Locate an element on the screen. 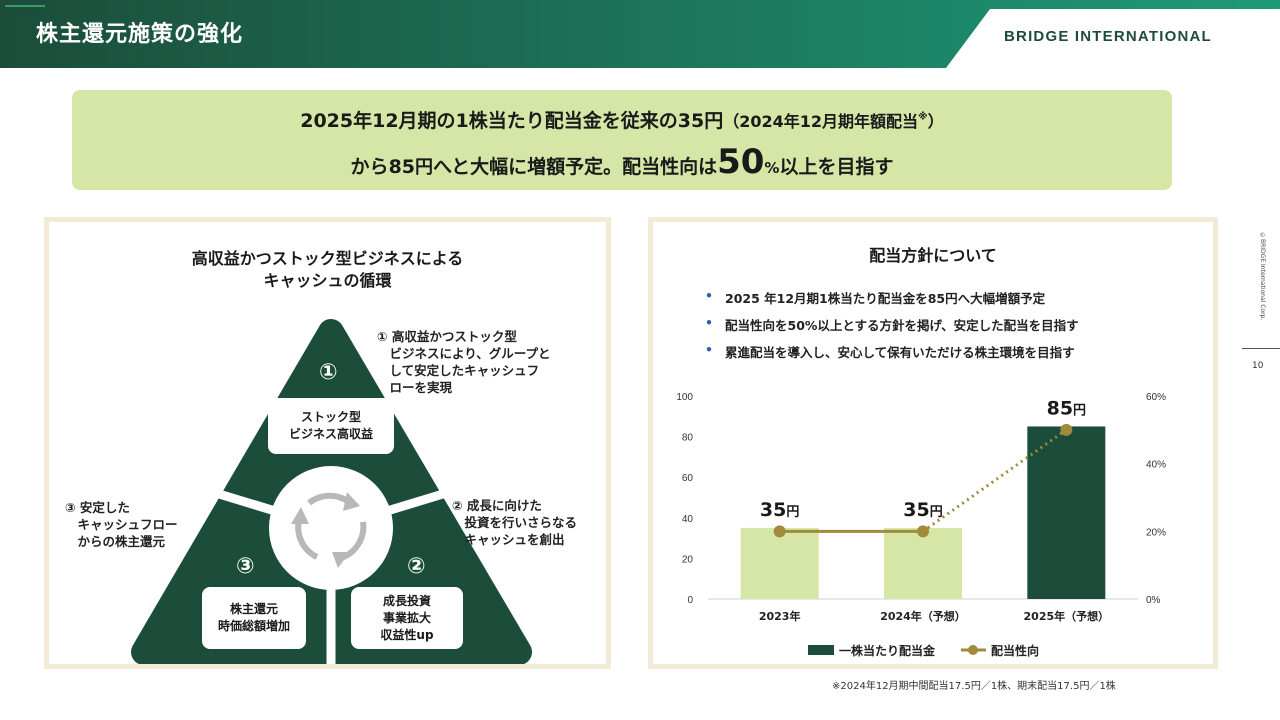  box-bl-line-2: 時価総額増加 is located at coordinates (253, 626).